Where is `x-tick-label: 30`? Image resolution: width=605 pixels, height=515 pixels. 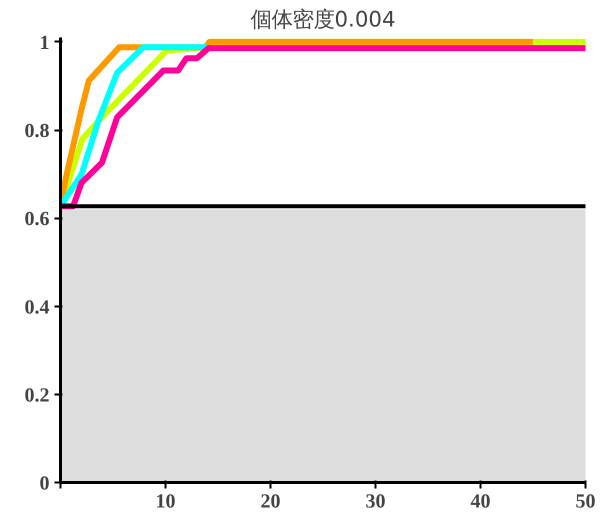 x-tick-label: 30 is located at coordinates (376, 501).